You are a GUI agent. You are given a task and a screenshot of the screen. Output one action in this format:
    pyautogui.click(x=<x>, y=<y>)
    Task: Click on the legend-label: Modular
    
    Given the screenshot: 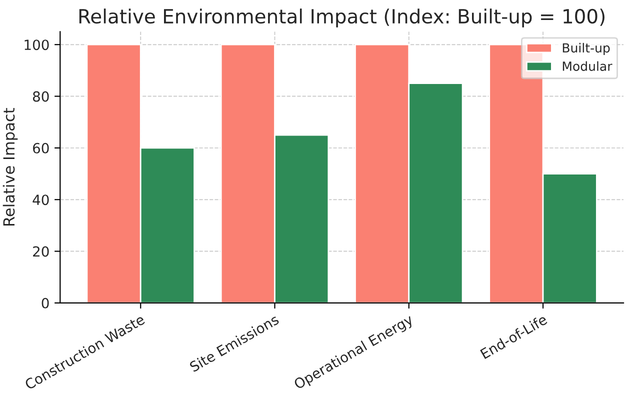 What is the action you would take?
    pyautogui.click(x=587, y=66)
    